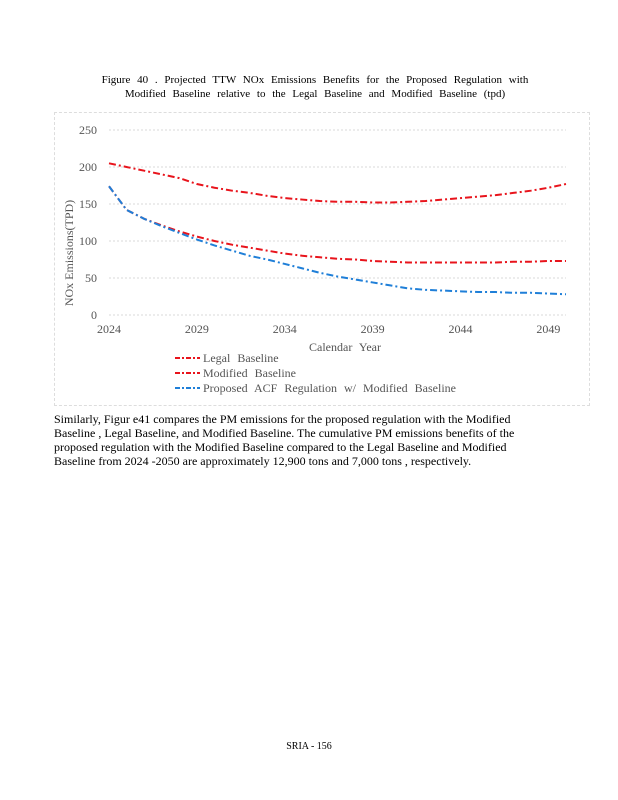 The height and width of the screenshot is (800, 618). What do you see at coordinates (309, 746) in the screenshot?
I see `page-footer: SRIA - 156` at bounding box center [309, 746].